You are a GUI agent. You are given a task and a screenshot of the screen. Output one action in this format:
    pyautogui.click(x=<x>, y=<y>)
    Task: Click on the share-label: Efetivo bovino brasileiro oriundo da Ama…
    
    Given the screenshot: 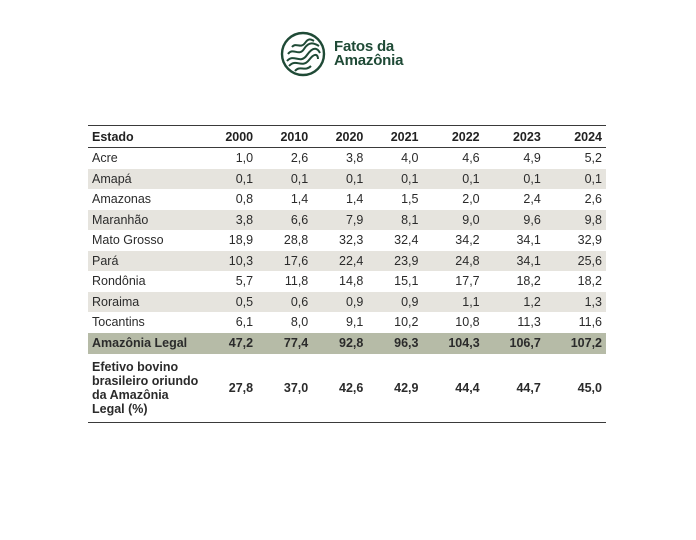 What is the action you would take?
    pyautogui.click(x=145, y=388)
    